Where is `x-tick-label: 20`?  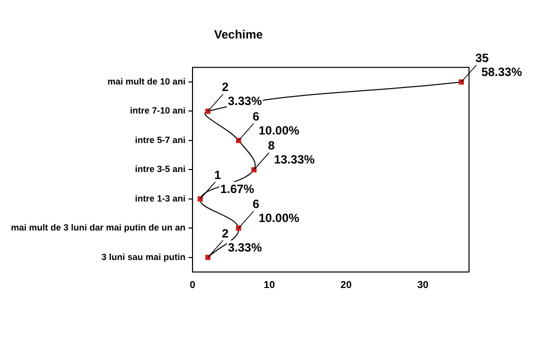 x-tick-label: 20 is located at coordinates (346, 285).